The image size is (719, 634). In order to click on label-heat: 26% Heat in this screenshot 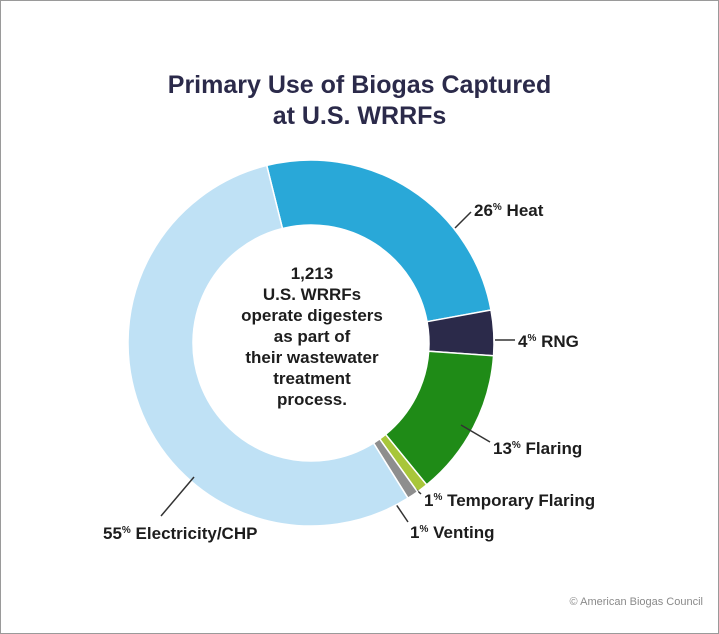, I will do `click(509, 210)`.